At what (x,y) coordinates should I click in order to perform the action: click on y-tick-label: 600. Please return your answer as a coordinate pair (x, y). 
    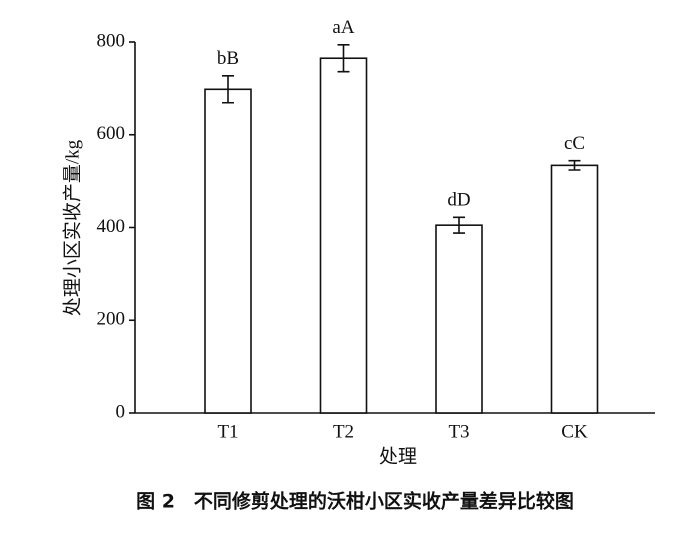
    Looking at the image, I should click on (111, 133).